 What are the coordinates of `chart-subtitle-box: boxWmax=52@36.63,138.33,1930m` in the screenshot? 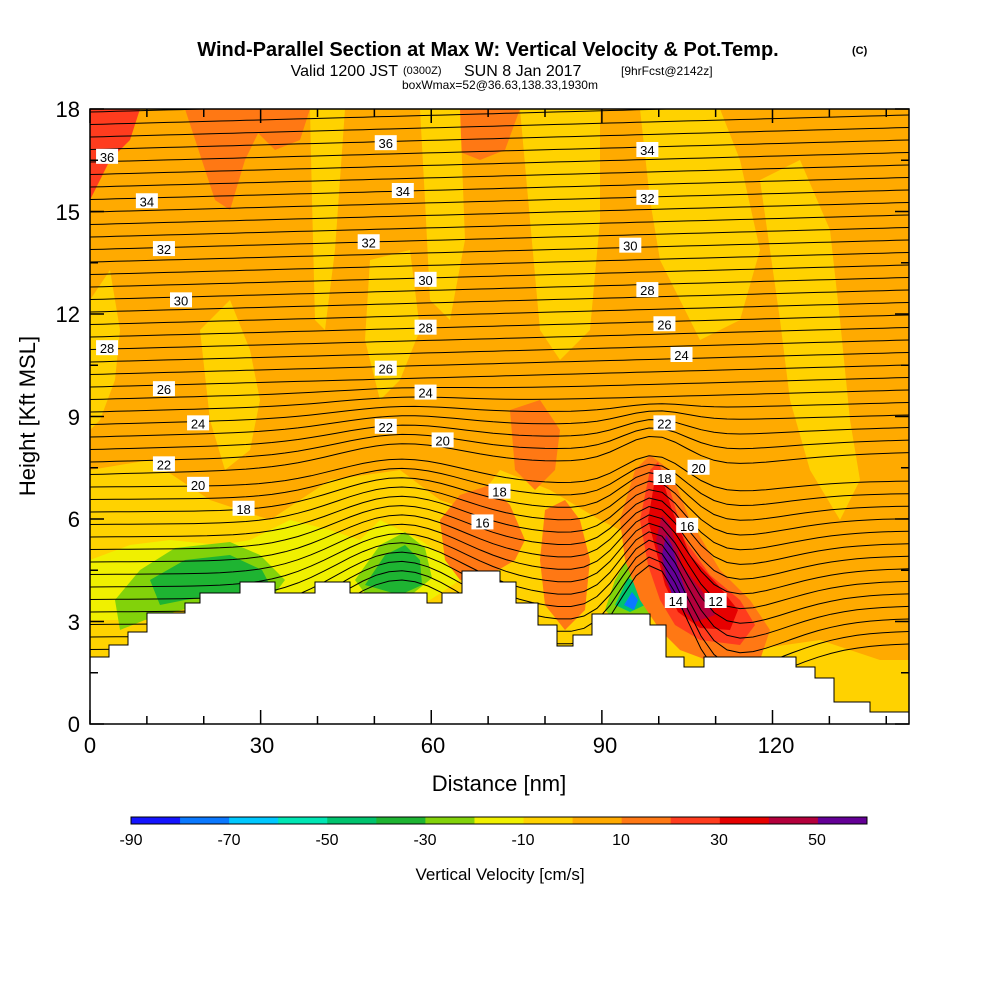 It's located at (500, 85).